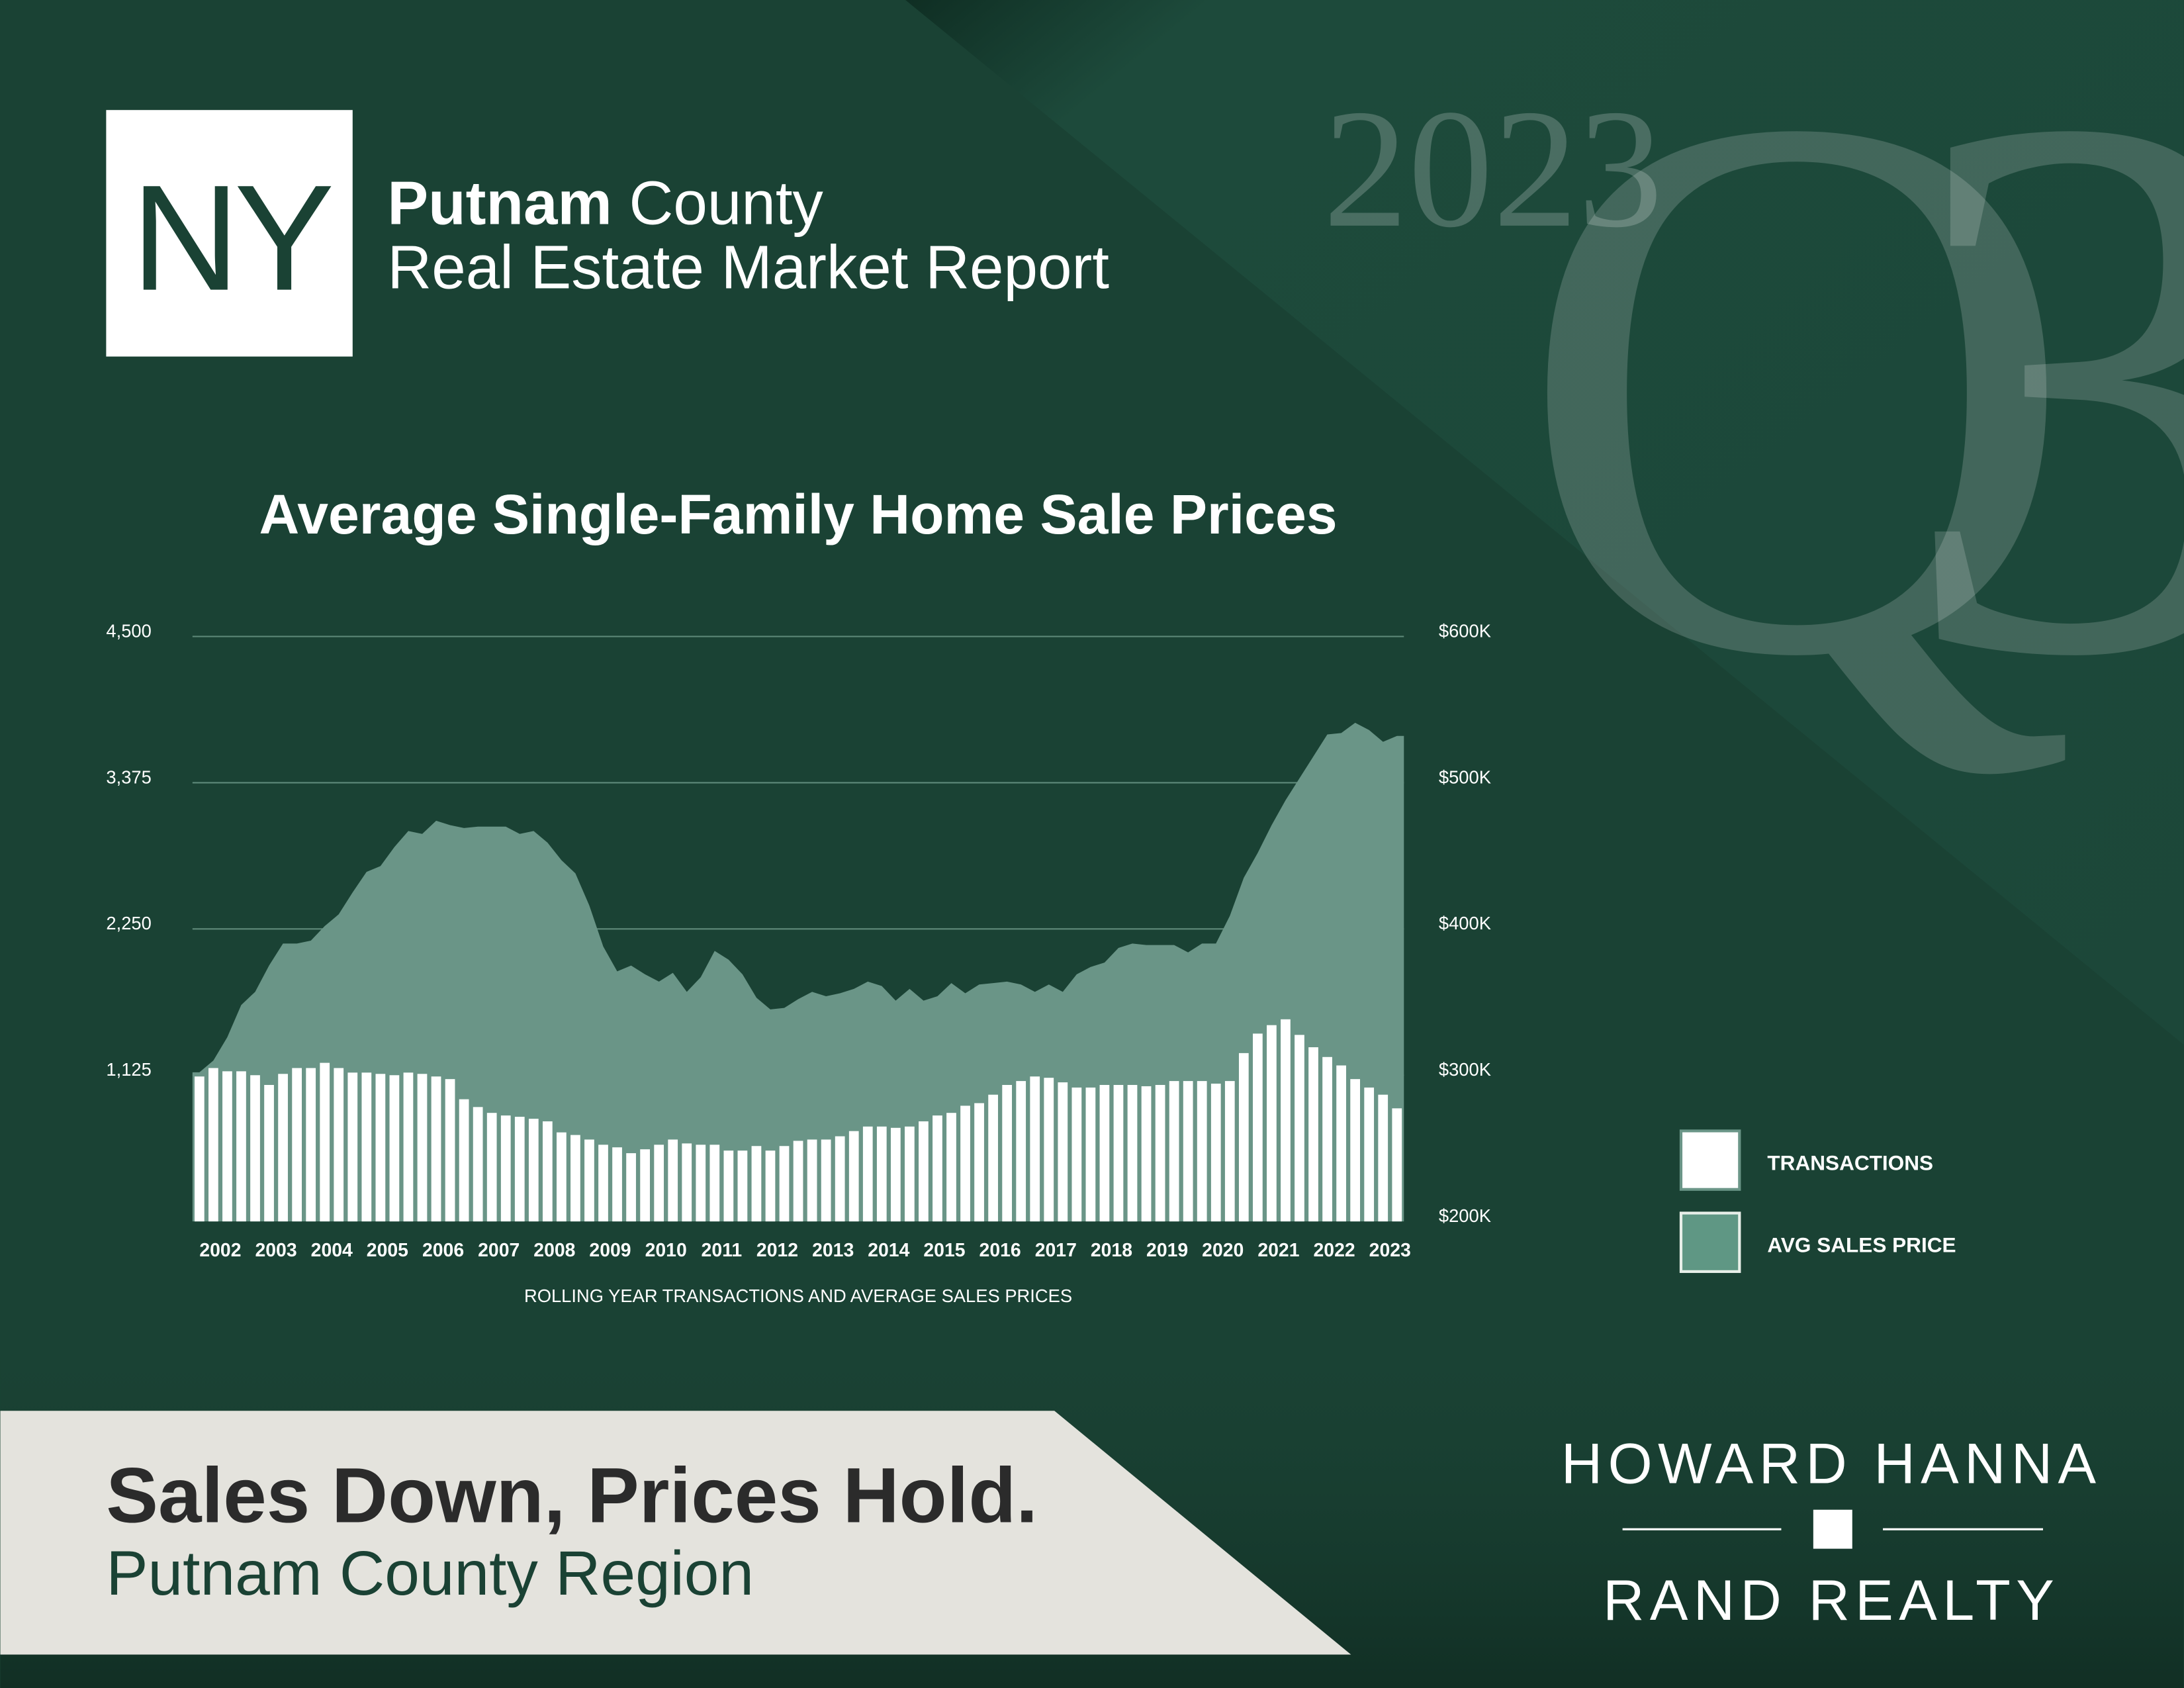 The width and height of the screenshot is (2184, 1688). What do you see at coordinates (1831, 1464) in the screenshot?
I see `brand-top: HOWARD HANNA` at bounding box center [1831, 1464].